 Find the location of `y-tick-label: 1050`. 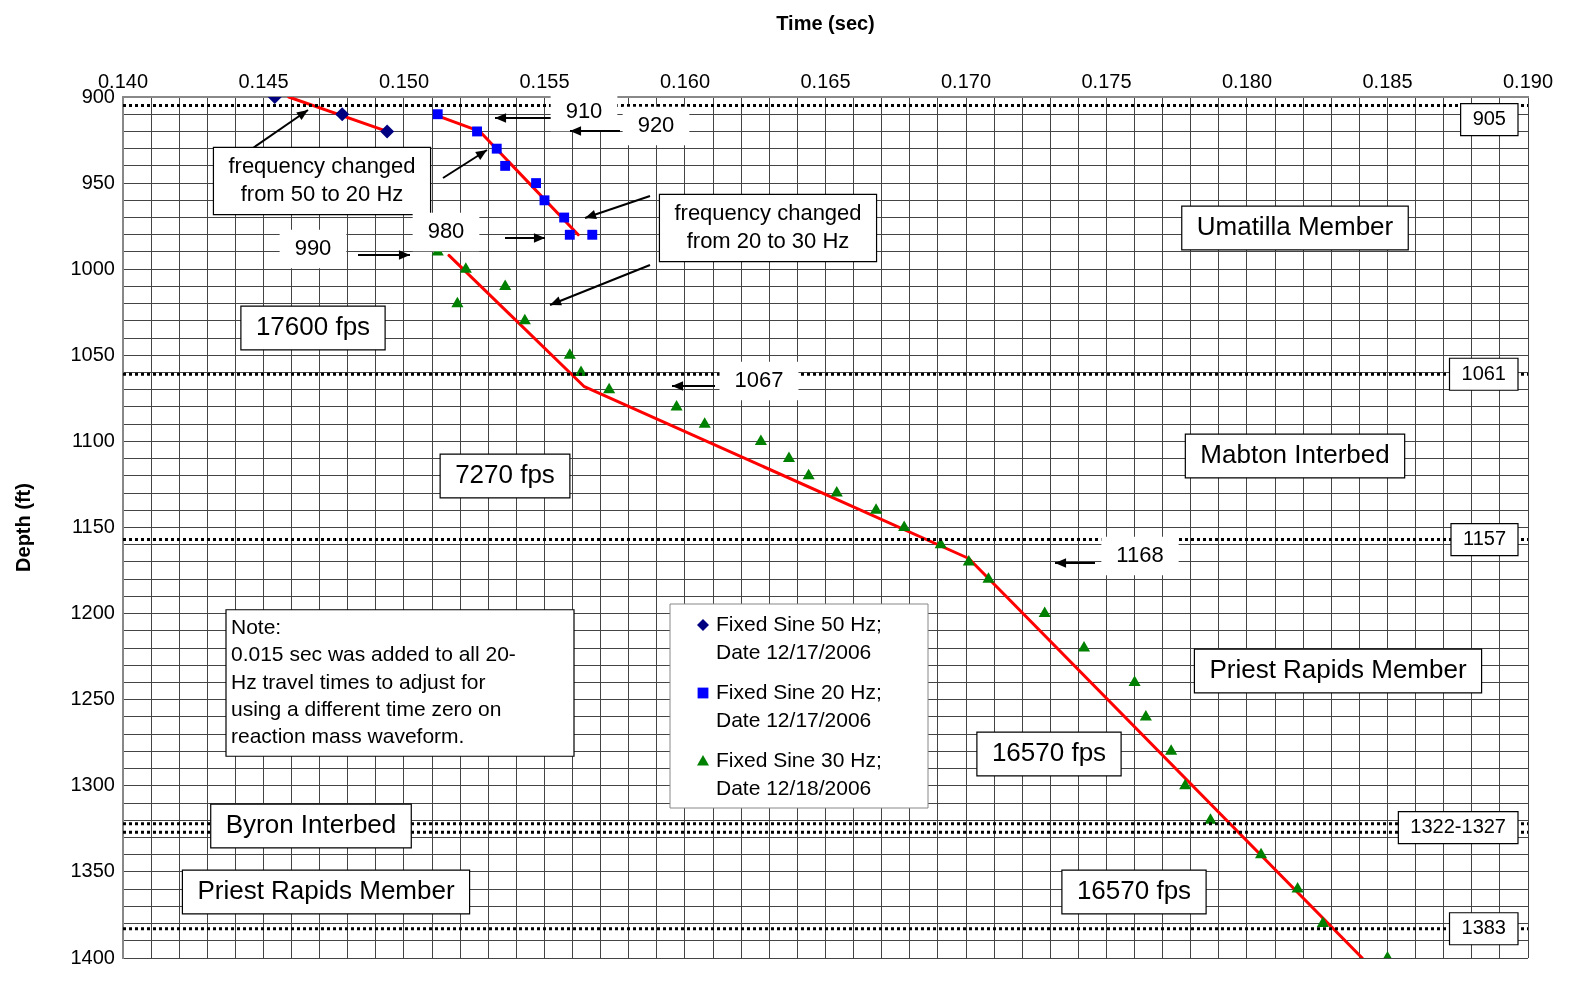

y-tick-label: 1050 is located at coordinates (92, 353).